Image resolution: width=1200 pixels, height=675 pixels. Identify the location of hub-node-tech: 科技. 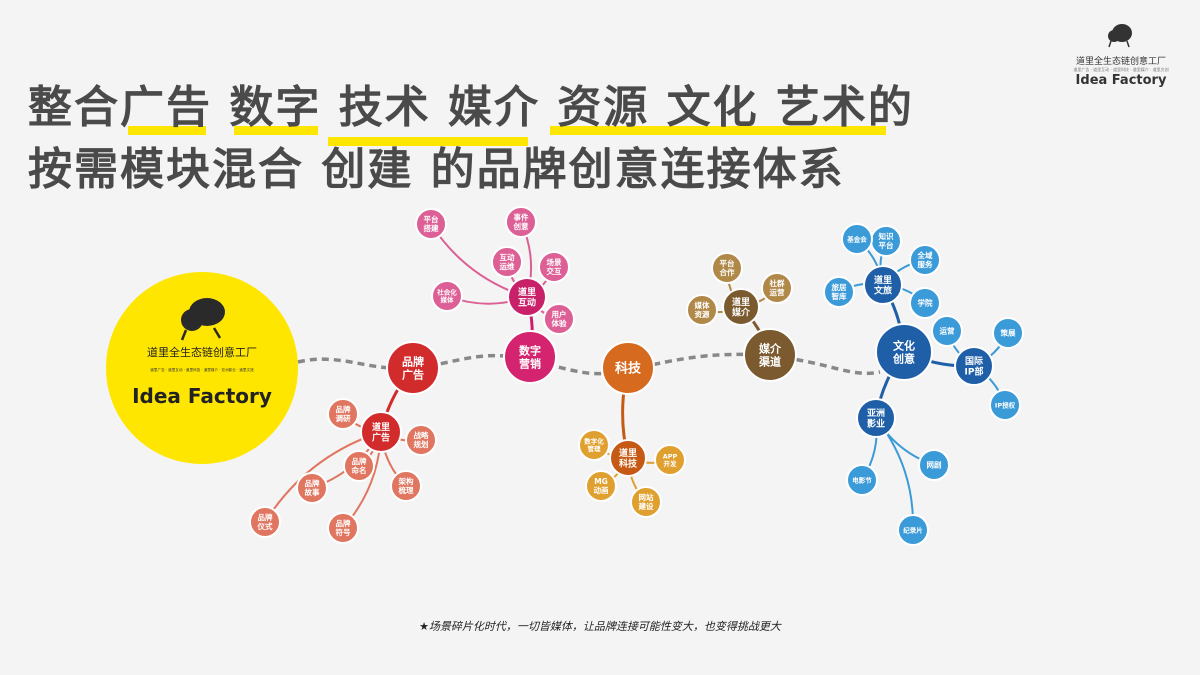
(628, 368).